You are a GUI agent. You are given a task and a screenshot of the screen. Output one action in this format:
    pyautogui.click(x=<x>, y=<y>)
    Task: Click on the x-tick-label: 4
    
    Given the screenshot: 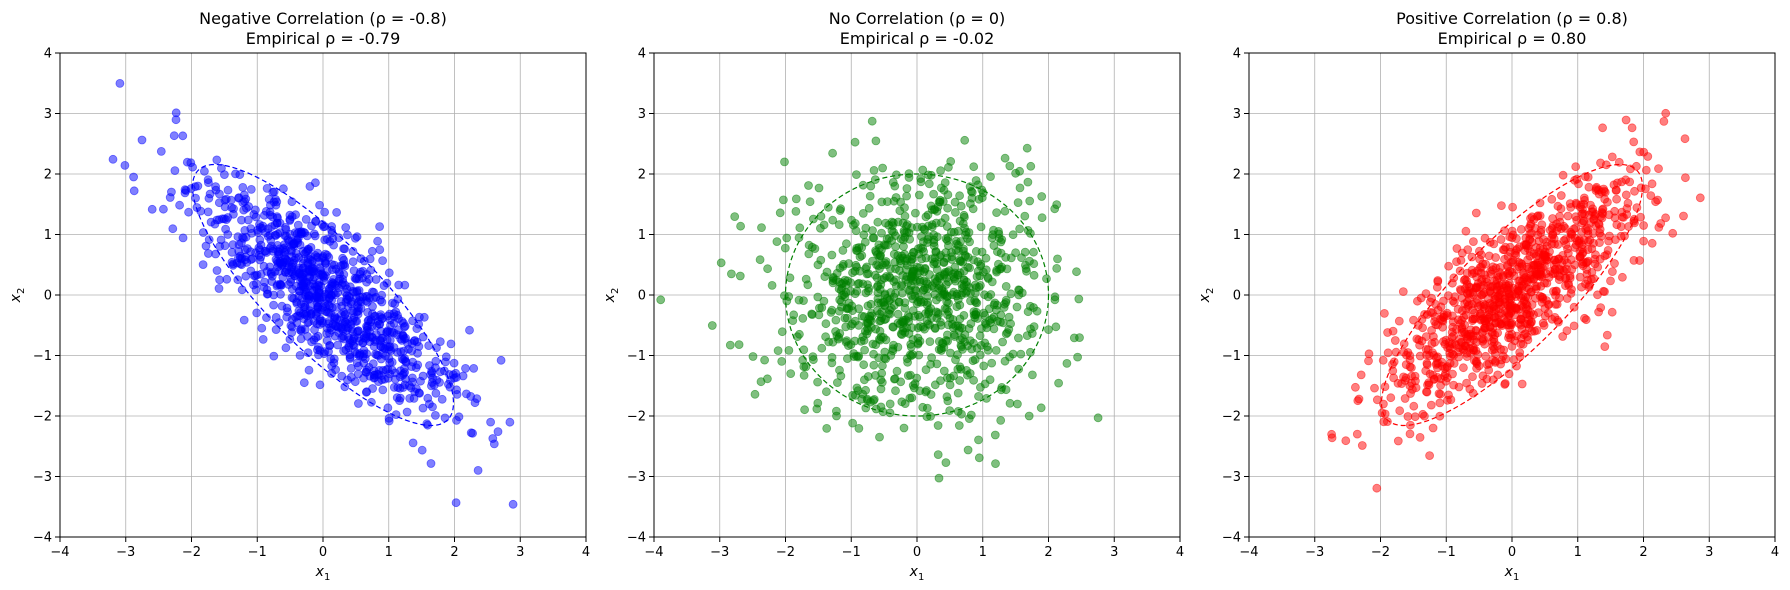 What is the action you would take?
    pyautogui.click(x=1775, y=552)
    